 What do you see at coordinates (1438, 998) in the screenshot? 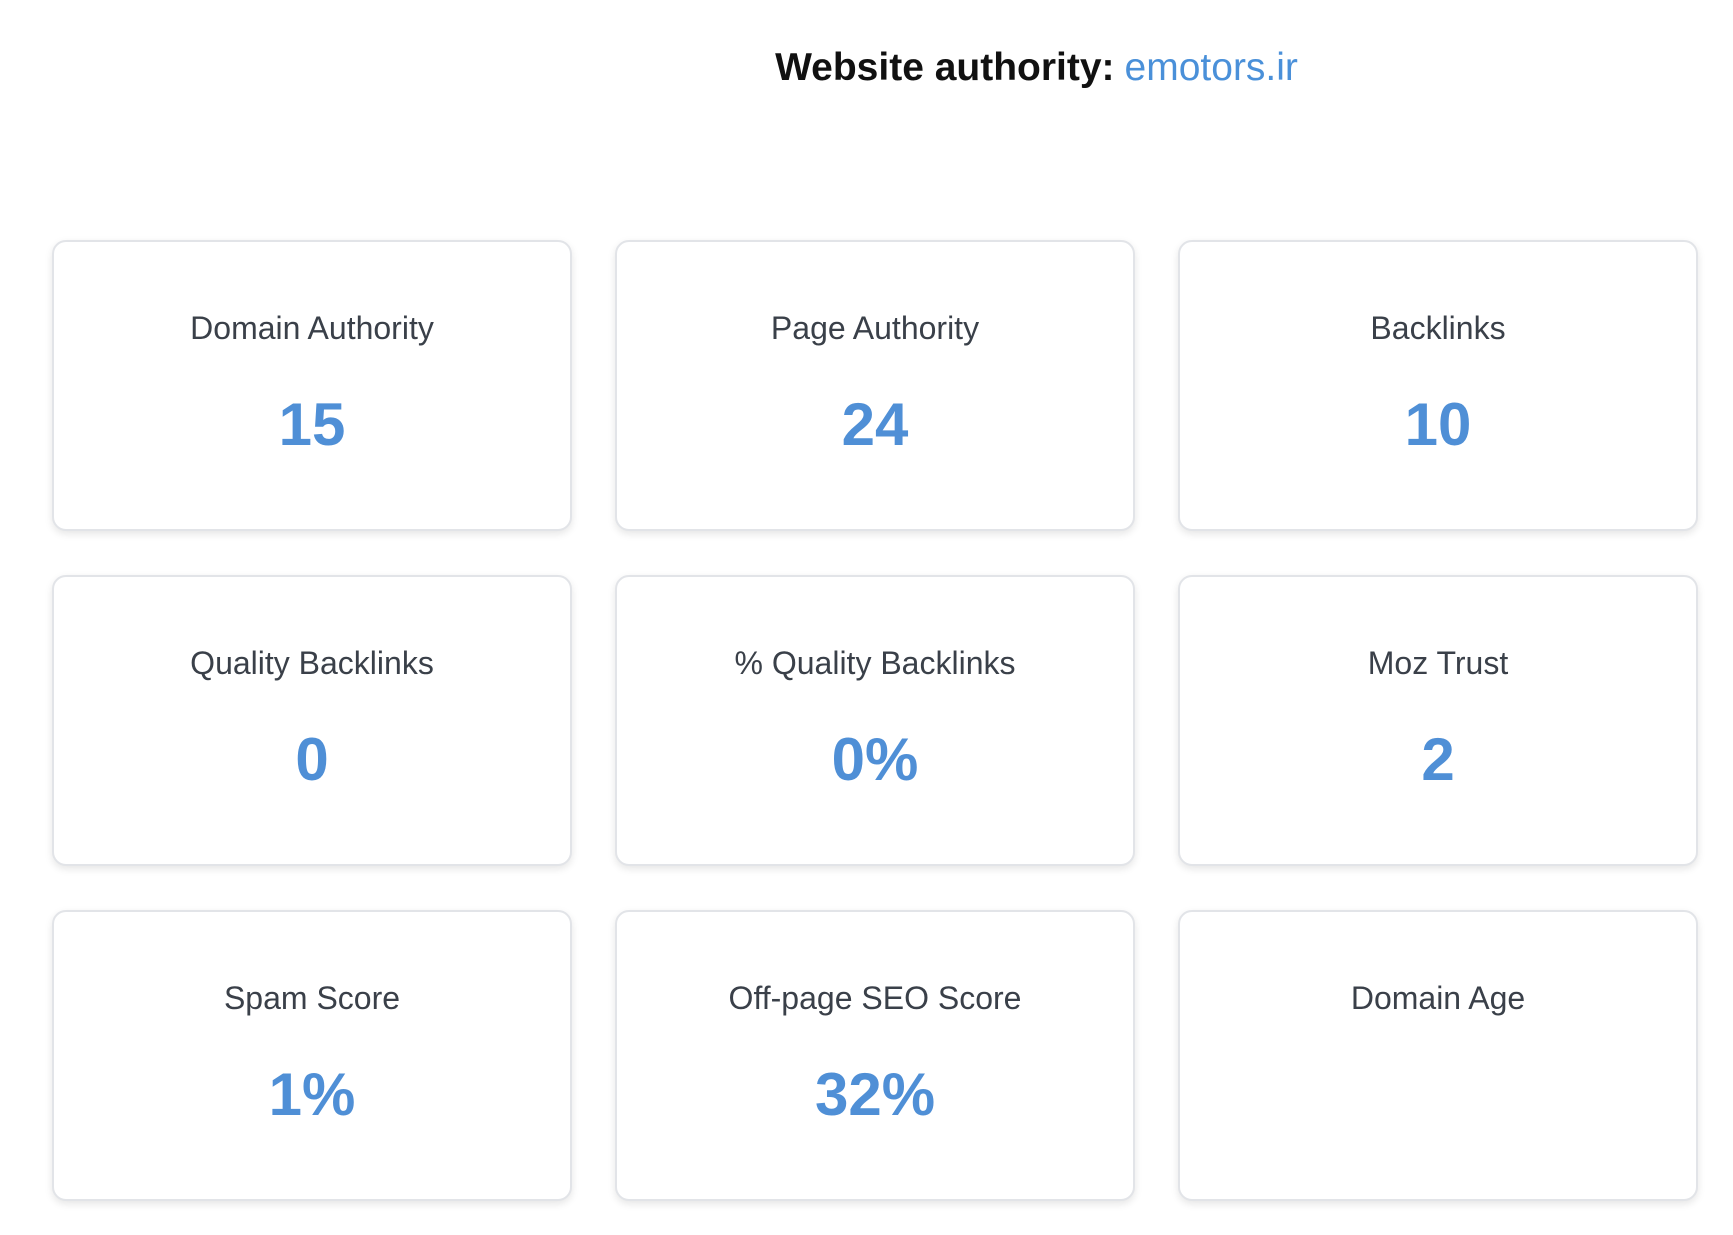
I see `metric-title: Domain Age` at bounding box center [1438, 998].